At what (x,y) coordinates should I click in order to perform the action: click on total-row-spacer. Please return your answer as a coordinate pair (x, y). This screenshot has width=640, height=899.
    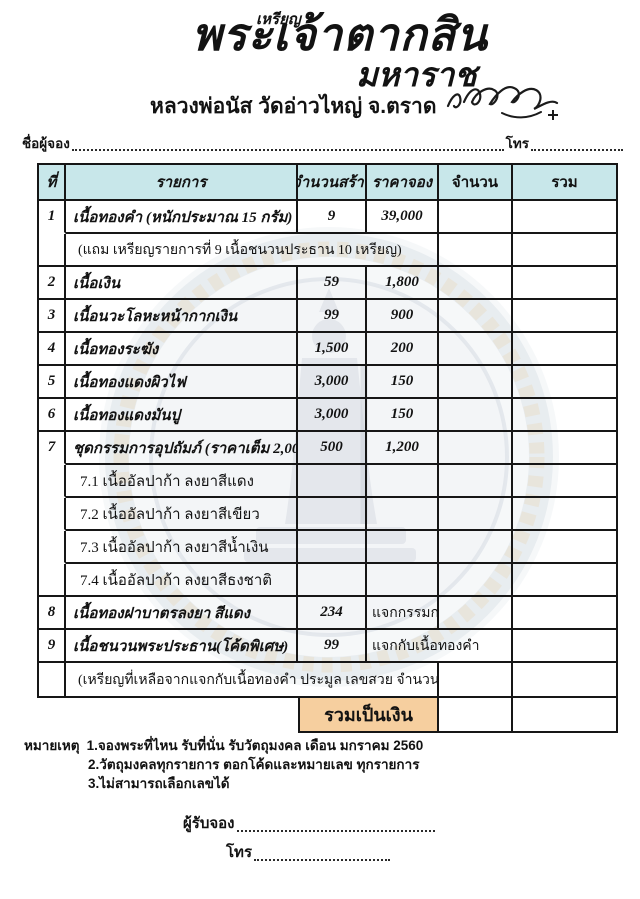
    Looking at the image, I should click on (167, 715).